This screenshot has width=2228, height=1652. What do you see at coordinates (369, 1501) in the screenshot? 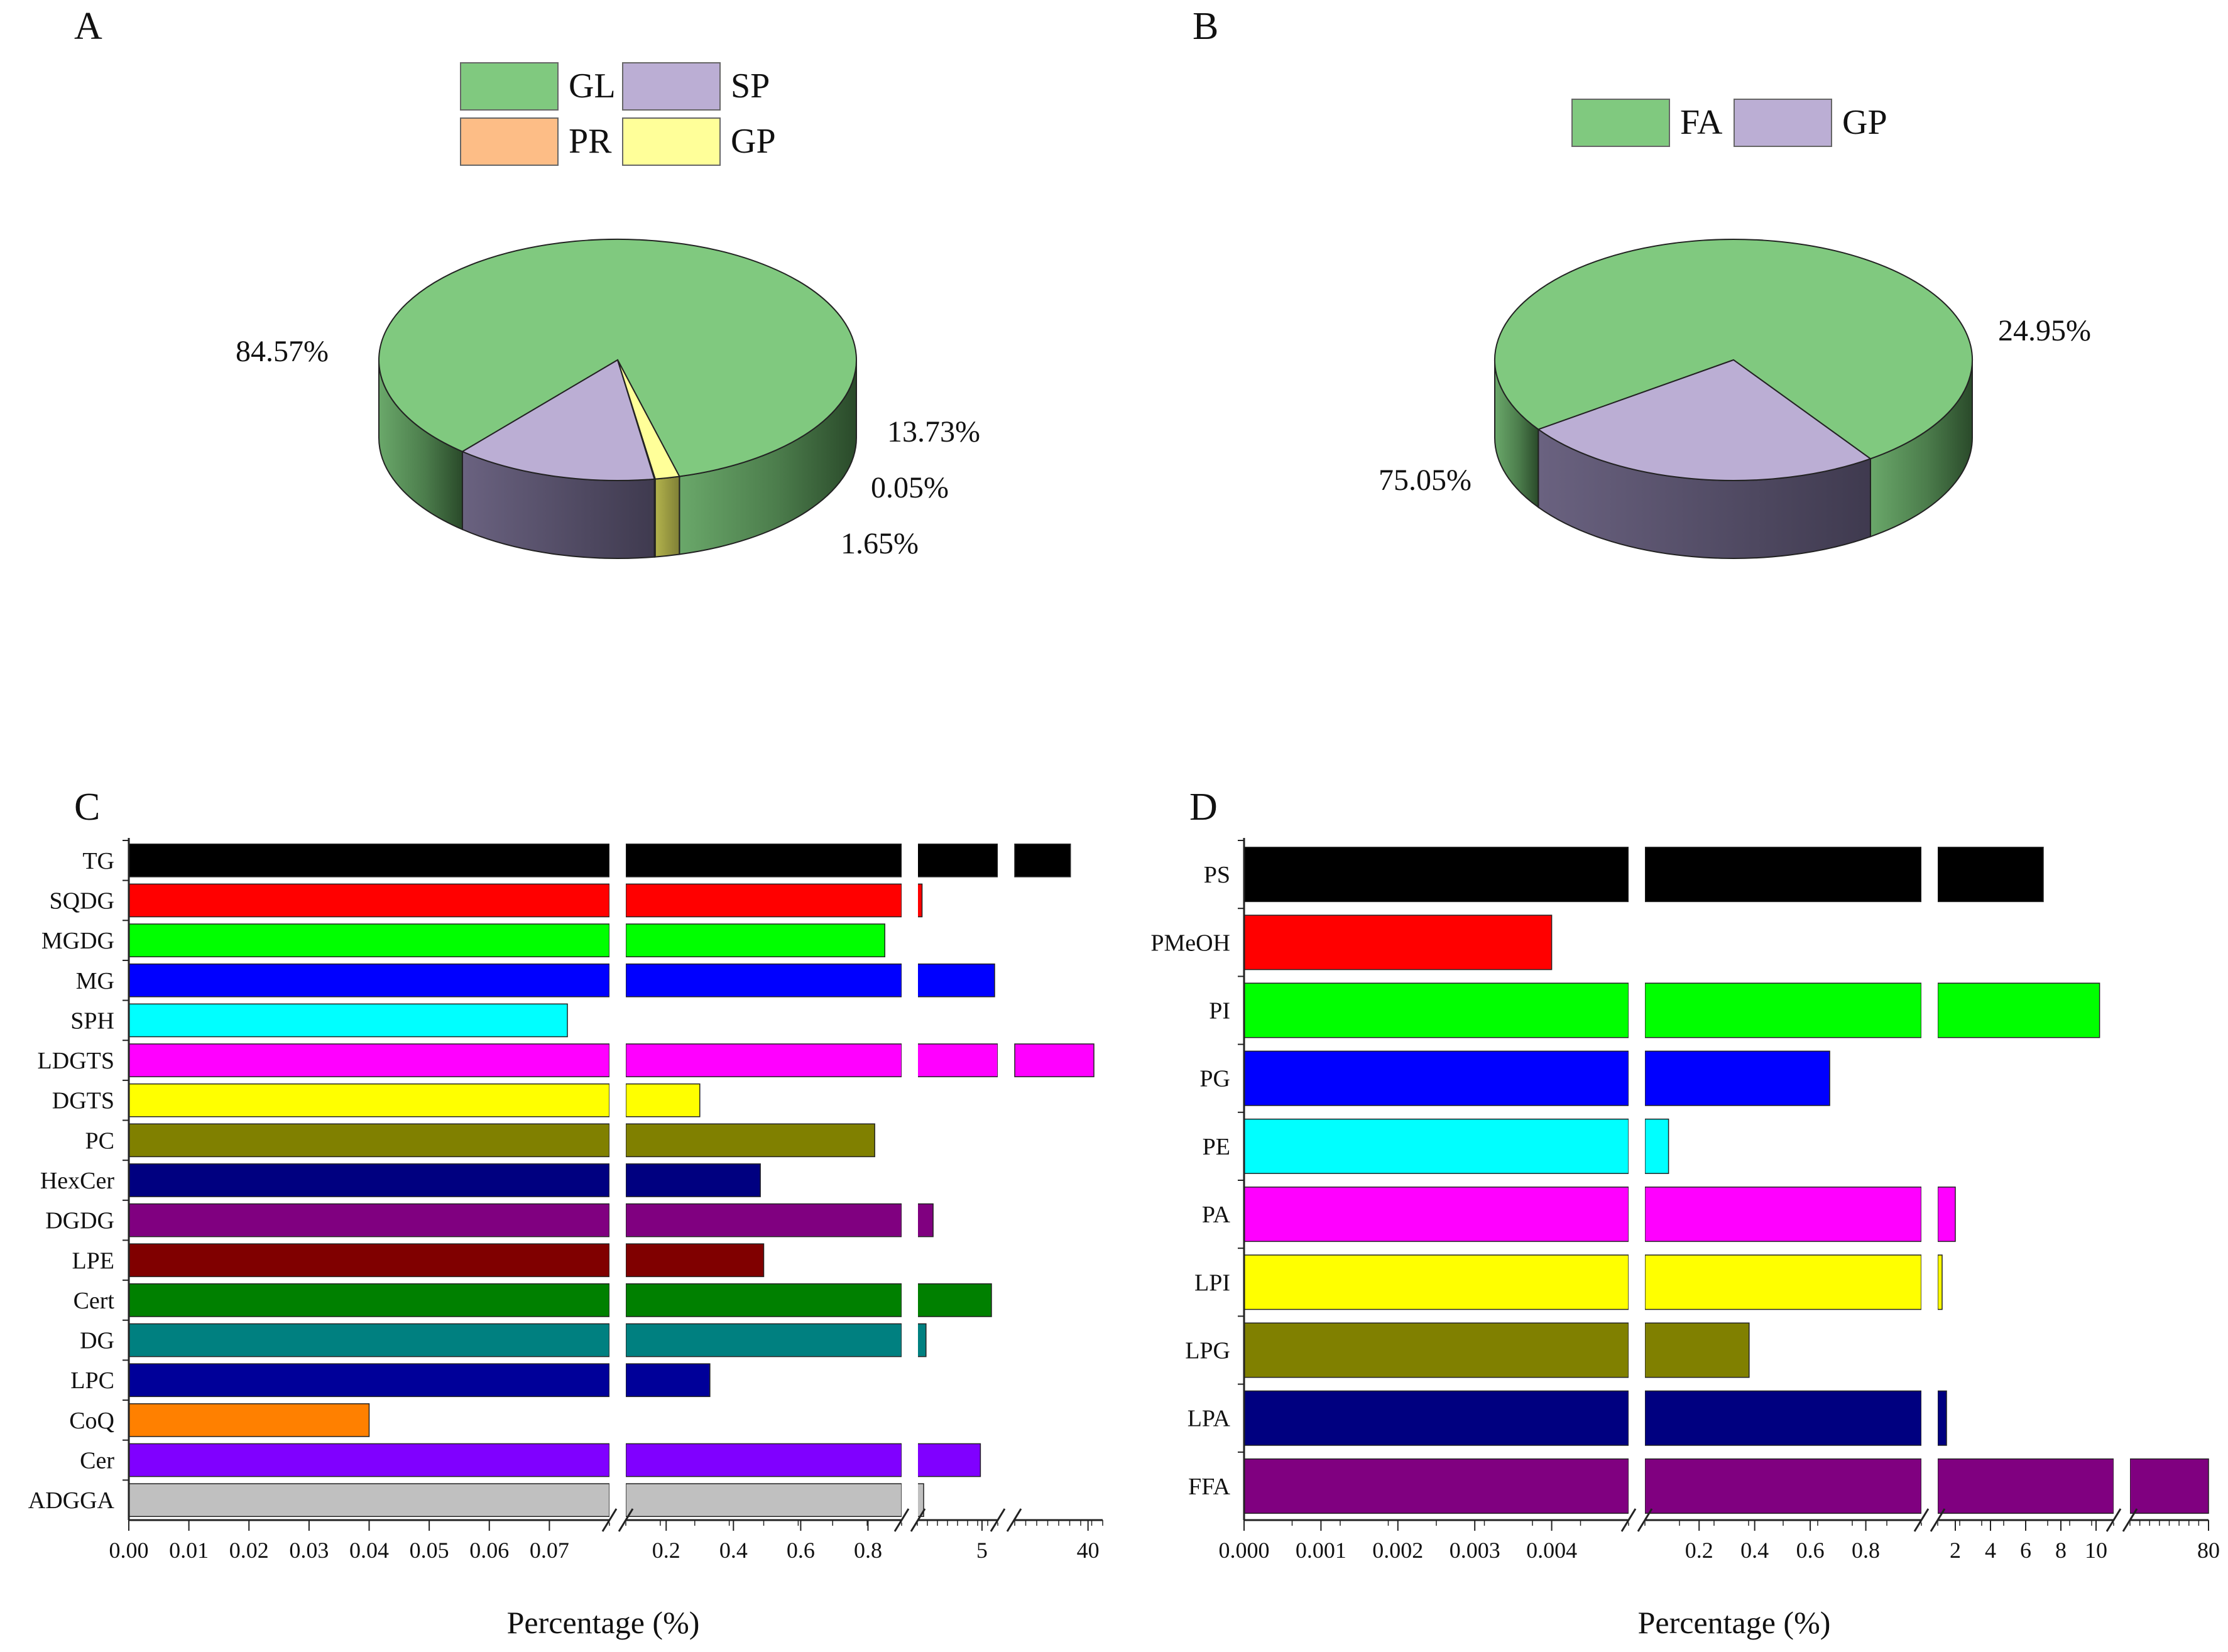
I see `bar-adgga-seg0` at bounding box center [369, 1501].